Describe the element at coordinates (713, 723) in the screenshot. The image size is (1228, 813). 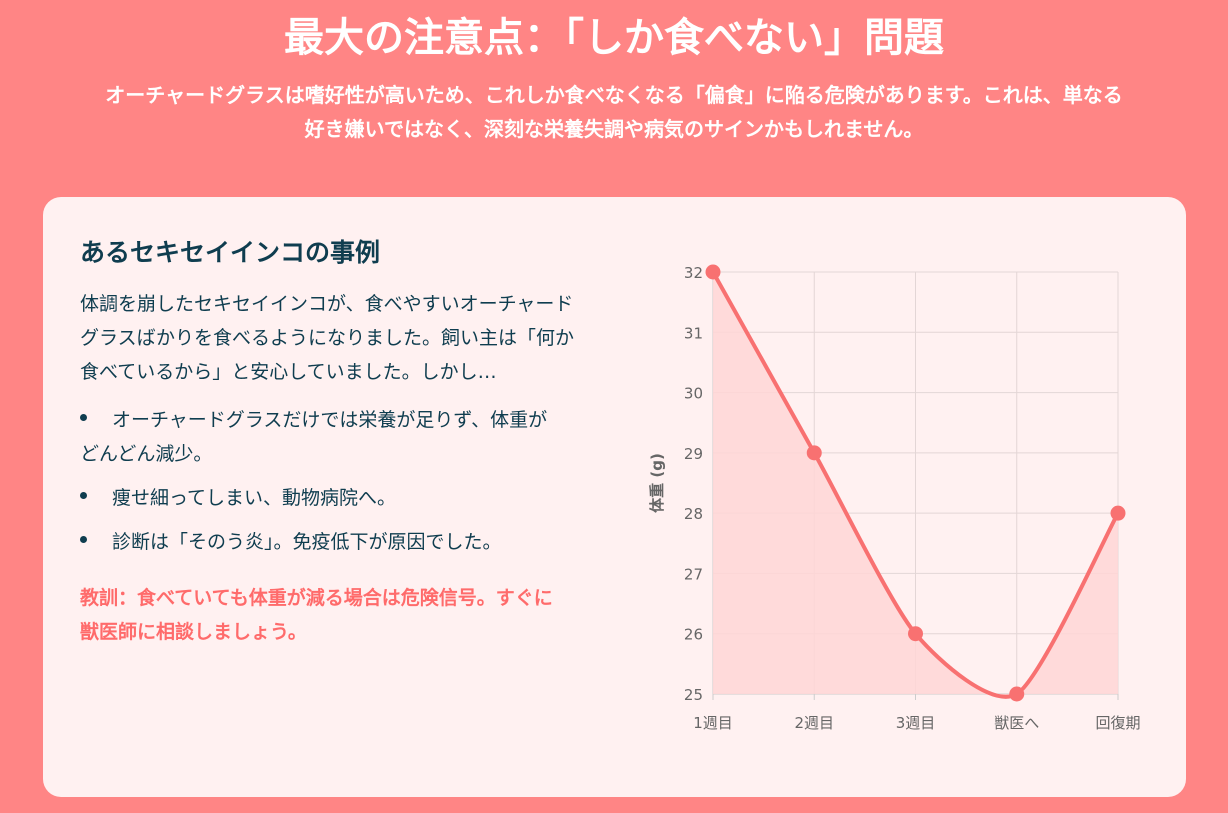
I see `x-tick-label: 1週目` at that location.